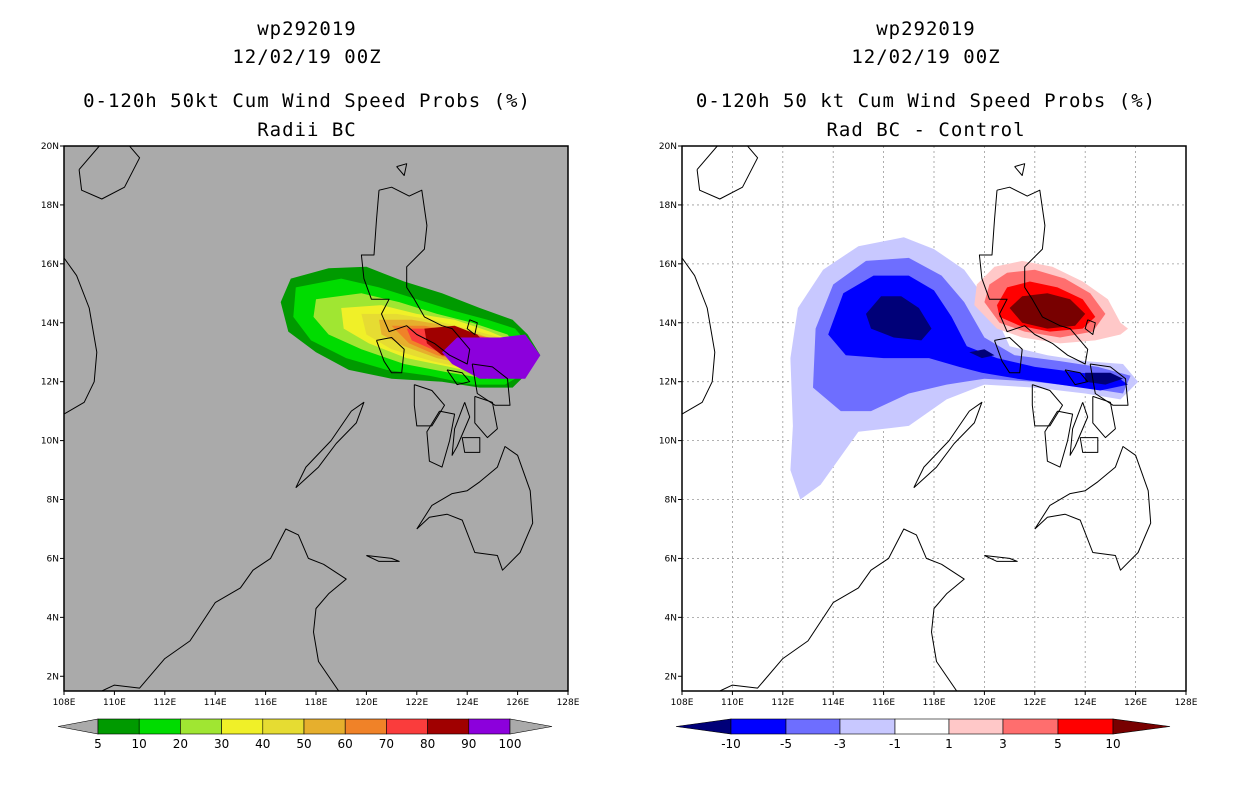 This screenshot has height=800, width=1236. I want to click on x-tick-label: 114E, so click(215, 703).